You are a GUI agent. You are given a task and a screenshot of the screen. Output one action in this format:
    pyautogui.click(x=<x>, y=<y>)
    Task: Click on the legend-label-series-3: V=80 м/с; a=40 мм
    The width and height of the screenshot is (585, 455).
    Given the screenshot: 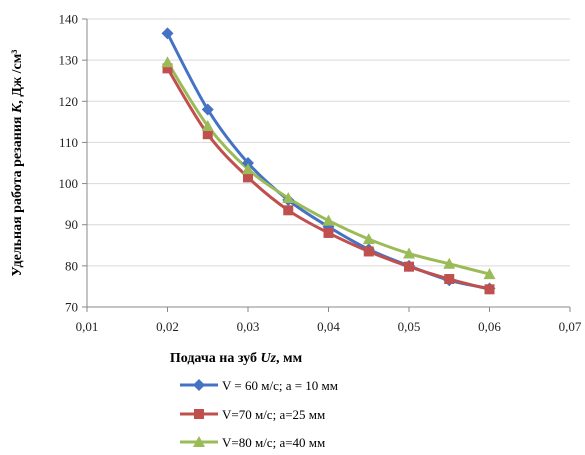 What is the action you would take?
    pyautogui.click(x=273, y=442)
    